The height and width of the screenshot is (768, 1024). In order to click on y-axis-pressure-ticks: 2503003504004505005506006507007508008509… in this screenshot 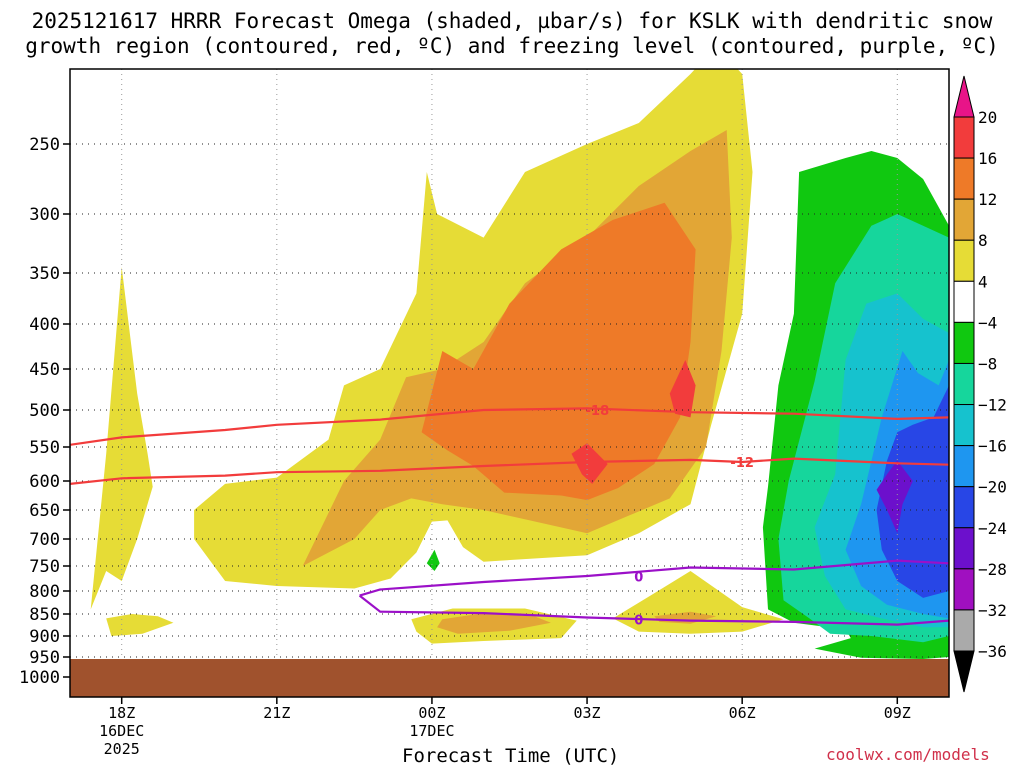, I will do `click(44, 411)`.